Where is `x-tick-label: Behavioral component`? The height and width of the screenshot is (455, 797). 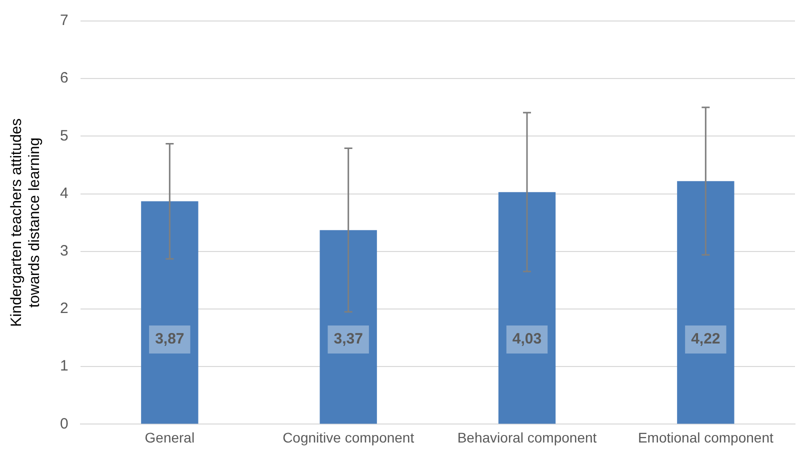
x-tick-label: Behavioral component is located at coordinates (527, 437).